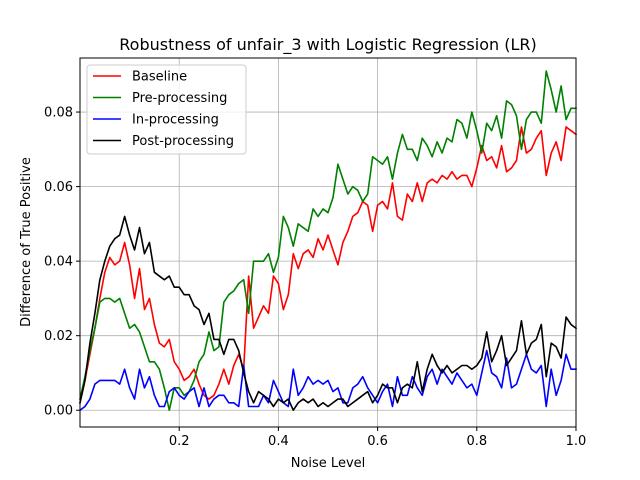 The width and height of the screenshot is (640, 480). What do you see at coordinates (26, 242) in the screenshot?
I see `y-axis-label: Difference of True Positive` at bounding box center [26, 242].